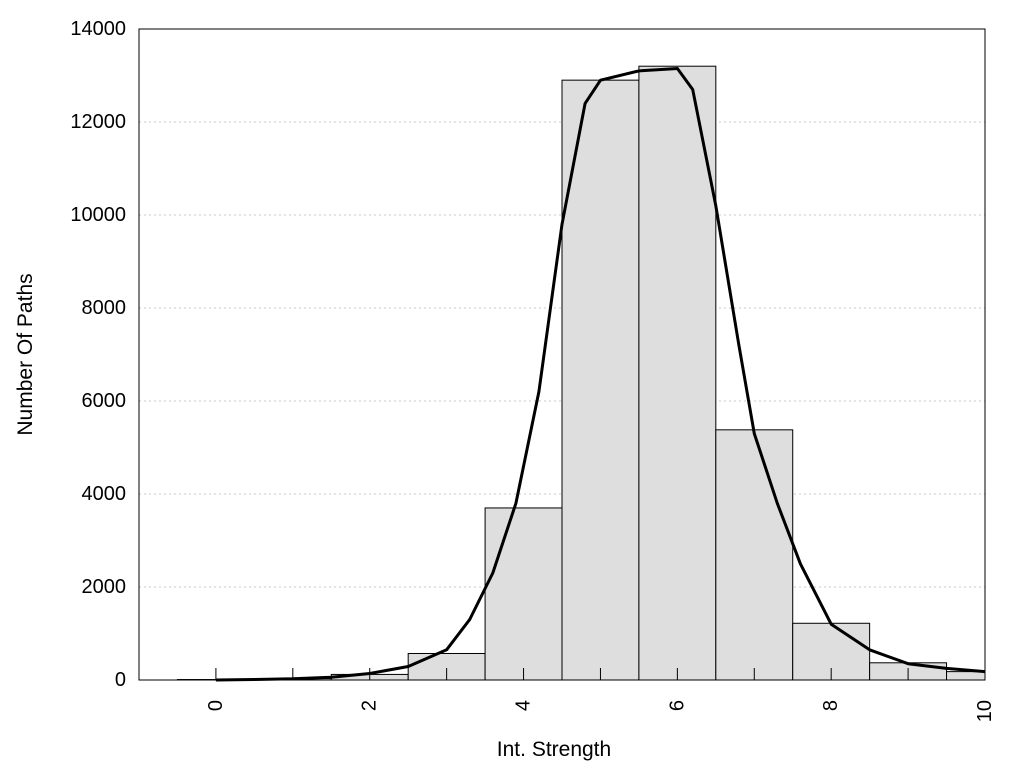 The height and width of the screenshot is (768, 1024). What do you see at coordinates (98, 122) in the screenshot?
I see `y-tick-label: 12000` at bounding box center [98, 122].